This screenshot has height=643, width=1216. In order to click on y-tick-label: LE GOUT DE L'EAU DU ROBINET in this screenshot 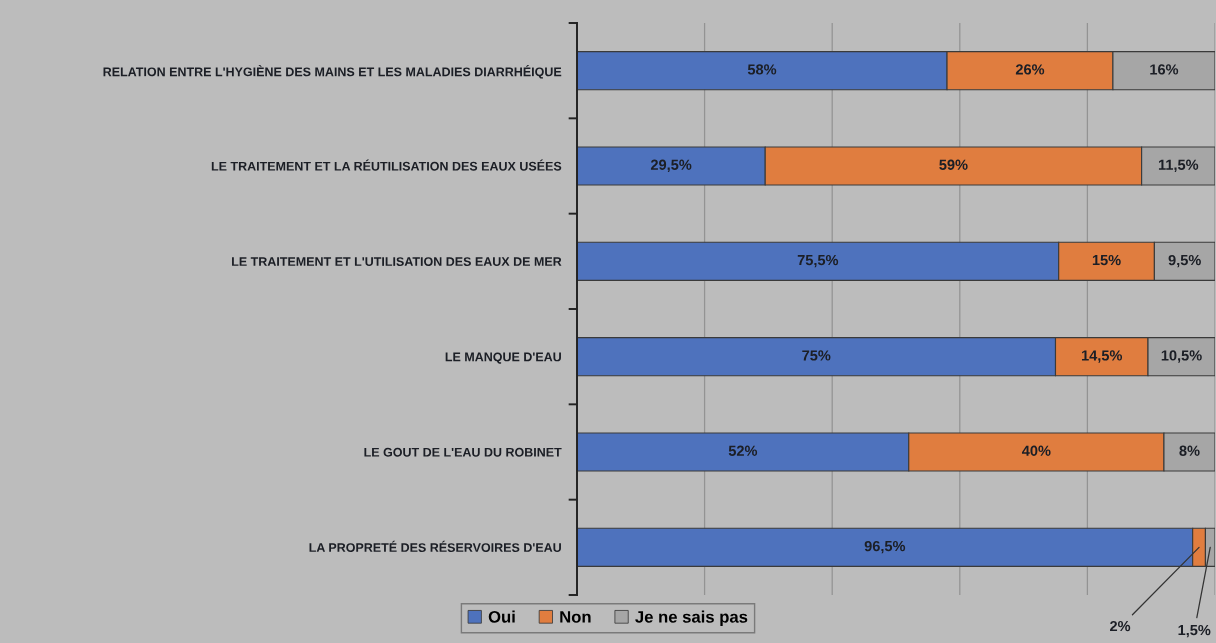, I will do `click(463, 452)`.